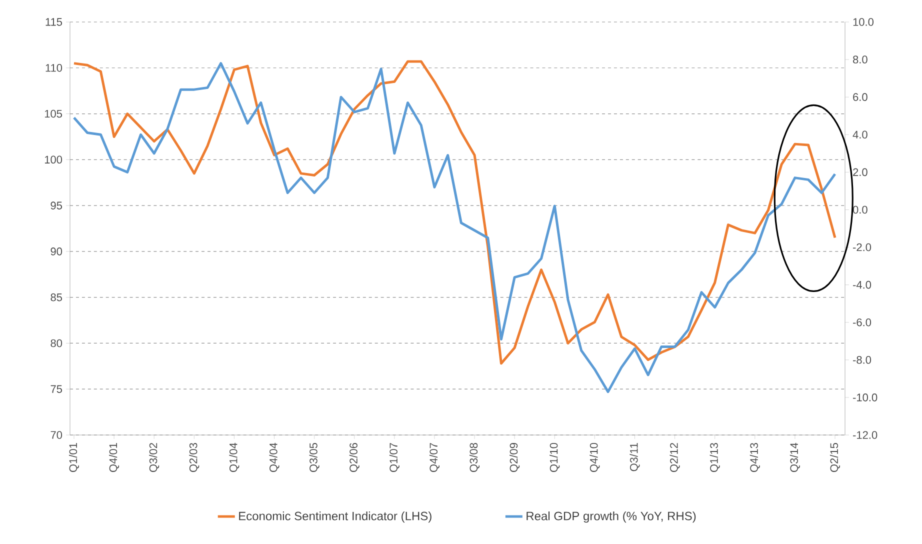 This screenshot has width=922, height=544. Describe the element at coordinates (860, 172) in the screenshot. I see `y2-tick-label: 2.0` at that location.